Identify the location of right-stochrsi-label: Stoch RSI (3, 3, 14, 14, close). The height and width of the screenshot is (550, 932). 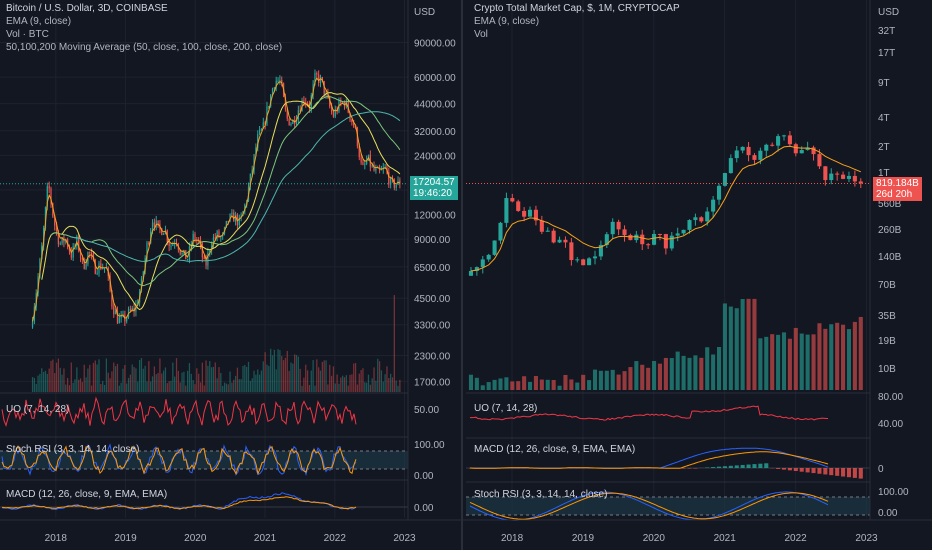
(541, 494).